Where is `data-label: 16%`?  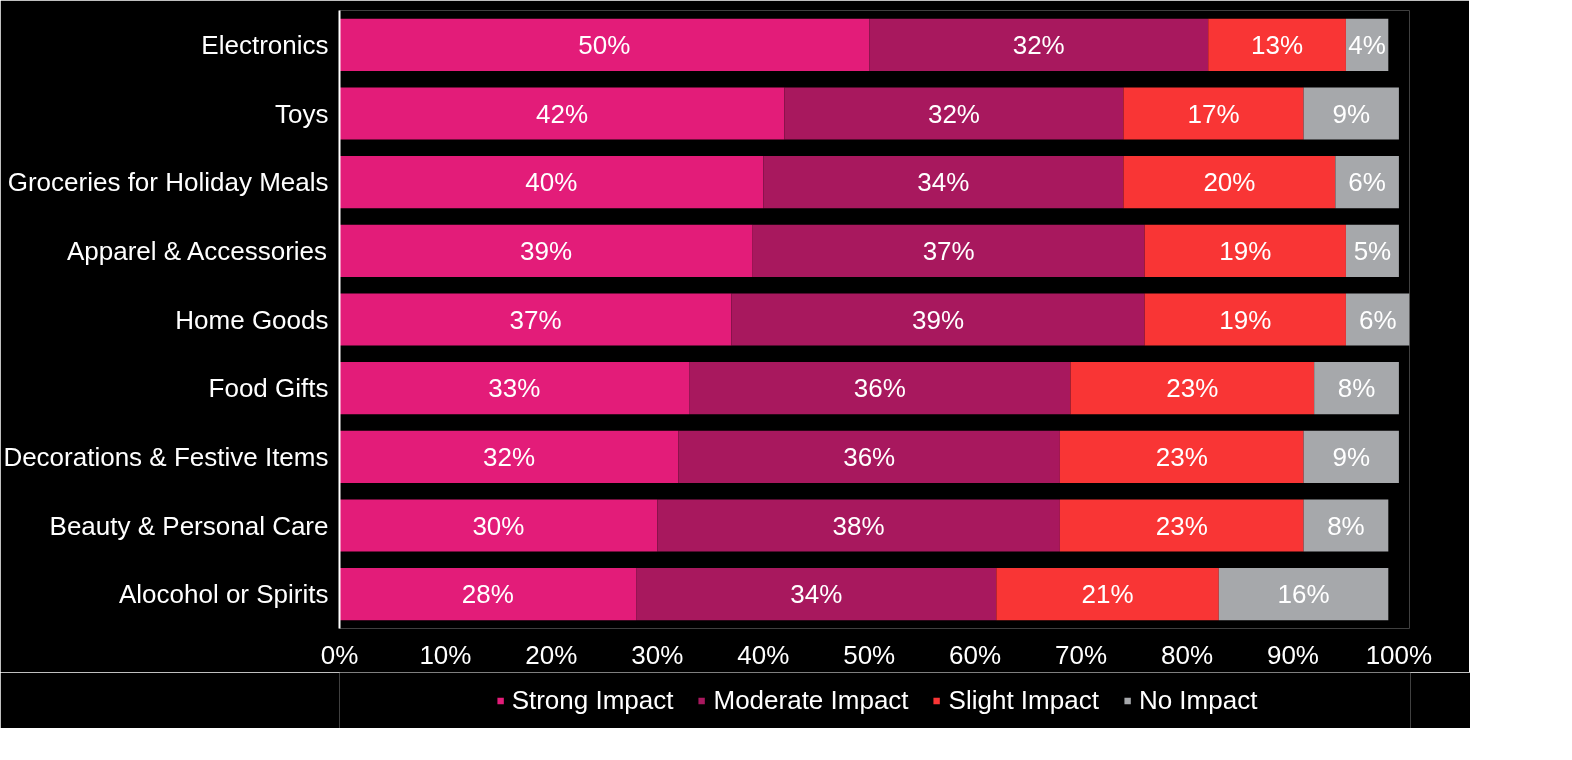
data-label: 16% is located at coordinates (1303, 594).